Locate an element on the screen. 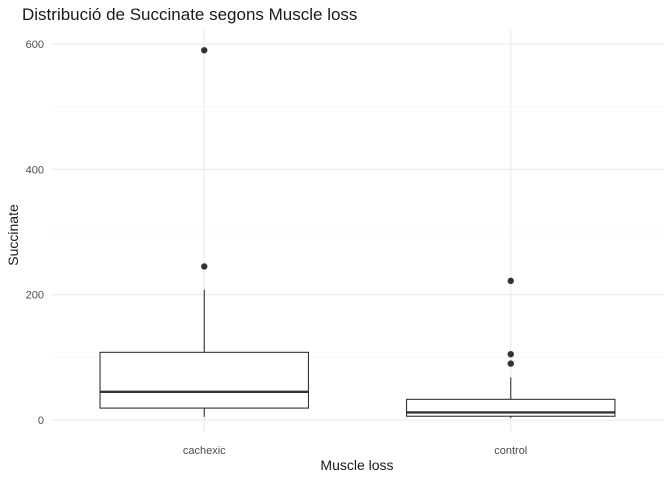 Image resolution: width=672 pixels, height=480 pixels. x-axis-title: Muscle loss is located at coordinates (356, 465).